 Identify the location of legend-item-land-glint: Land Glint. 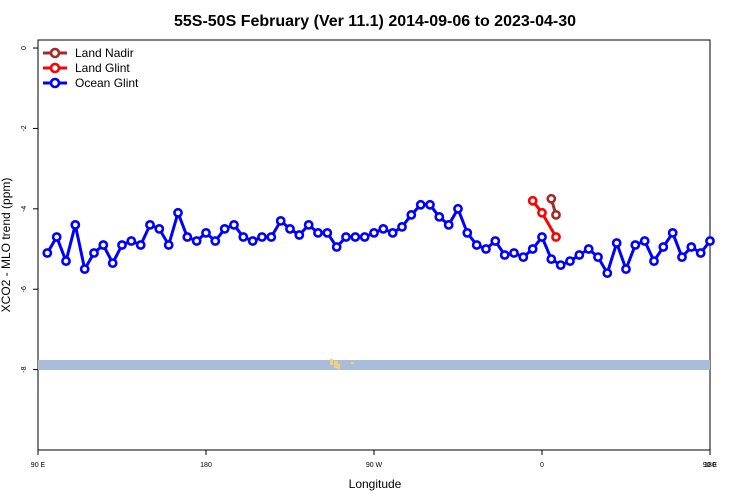
(86, 68).